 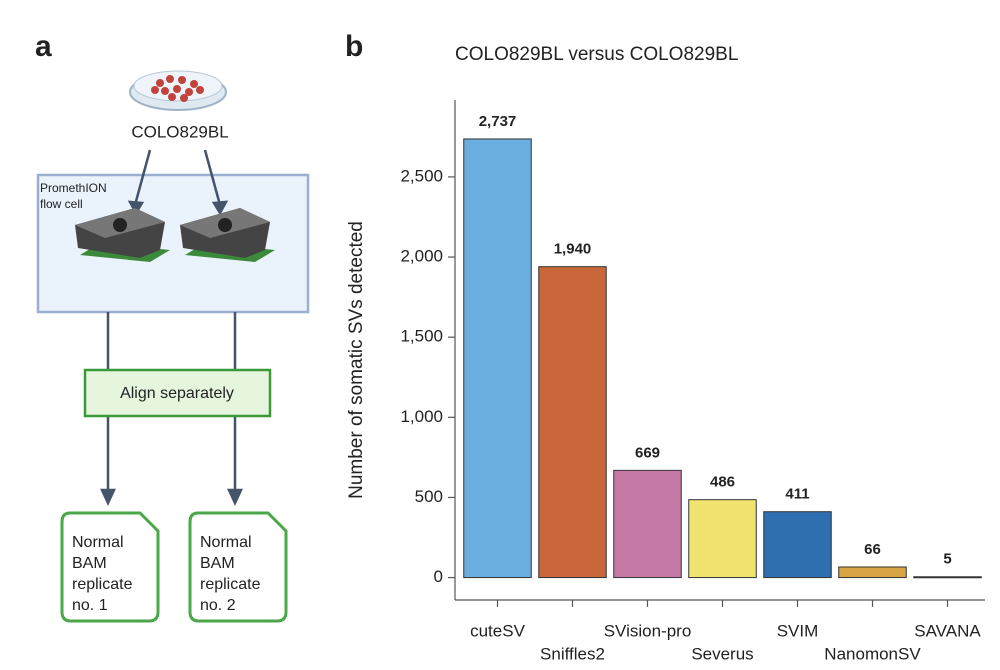 I want to click on y-tick-label: 500, so click(x=429, y=496).